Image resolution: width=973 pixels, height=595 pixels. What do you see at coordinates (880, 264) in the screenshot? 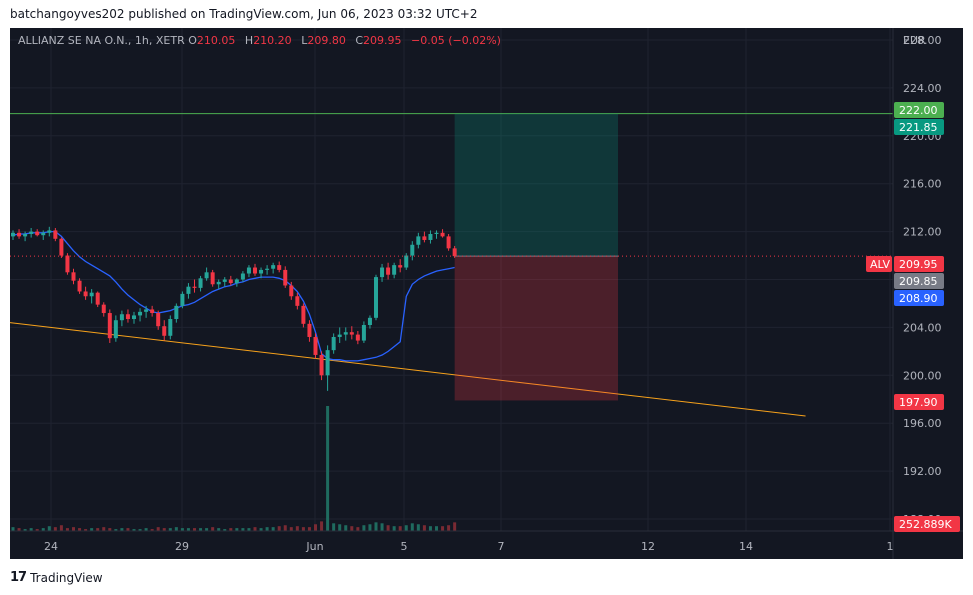
I see `symbol-tag: ALV` at bounding box center [880, 264].